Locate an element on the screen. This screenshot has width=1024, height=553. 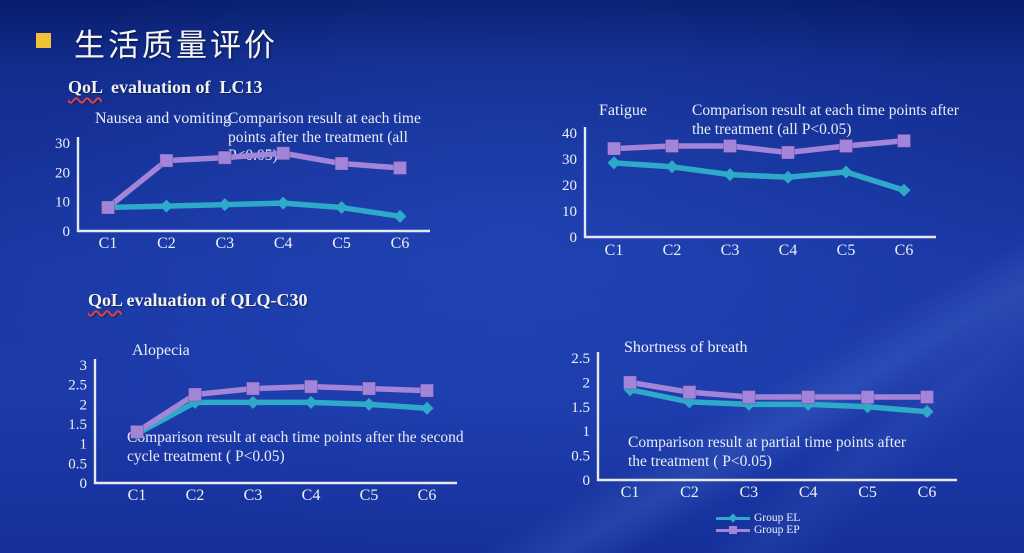
slide-title: 生活质量评价 is located at coordinates (176, 45).